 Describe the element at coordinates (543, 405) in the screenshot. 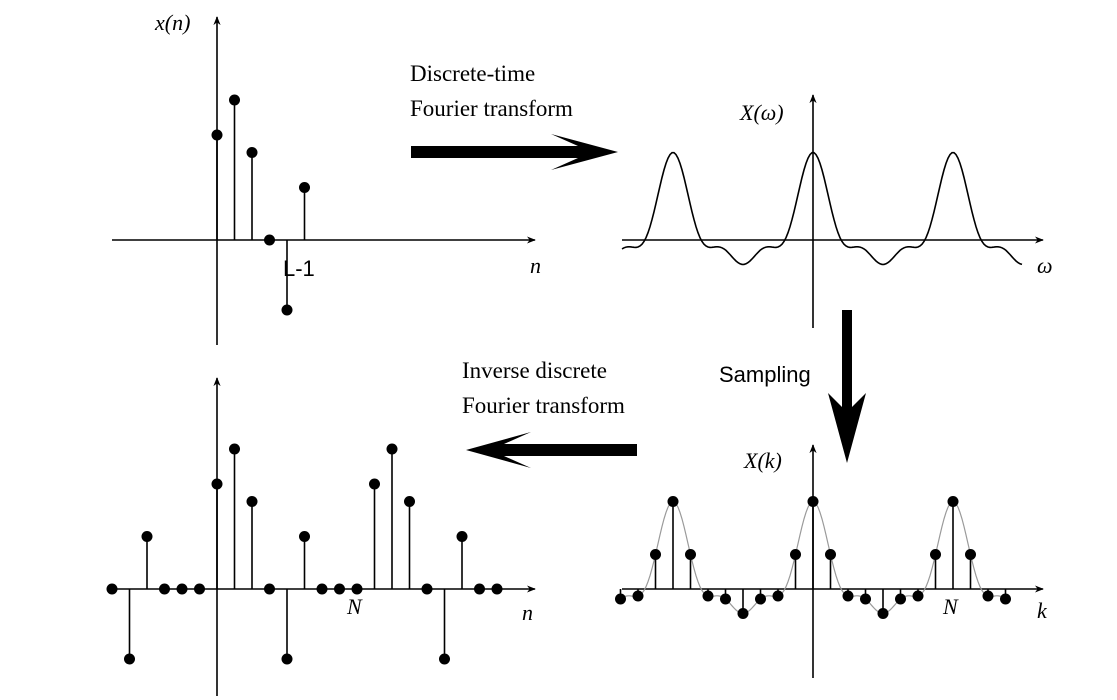

I see `idft-label-line2: Fourier transform` at that location.